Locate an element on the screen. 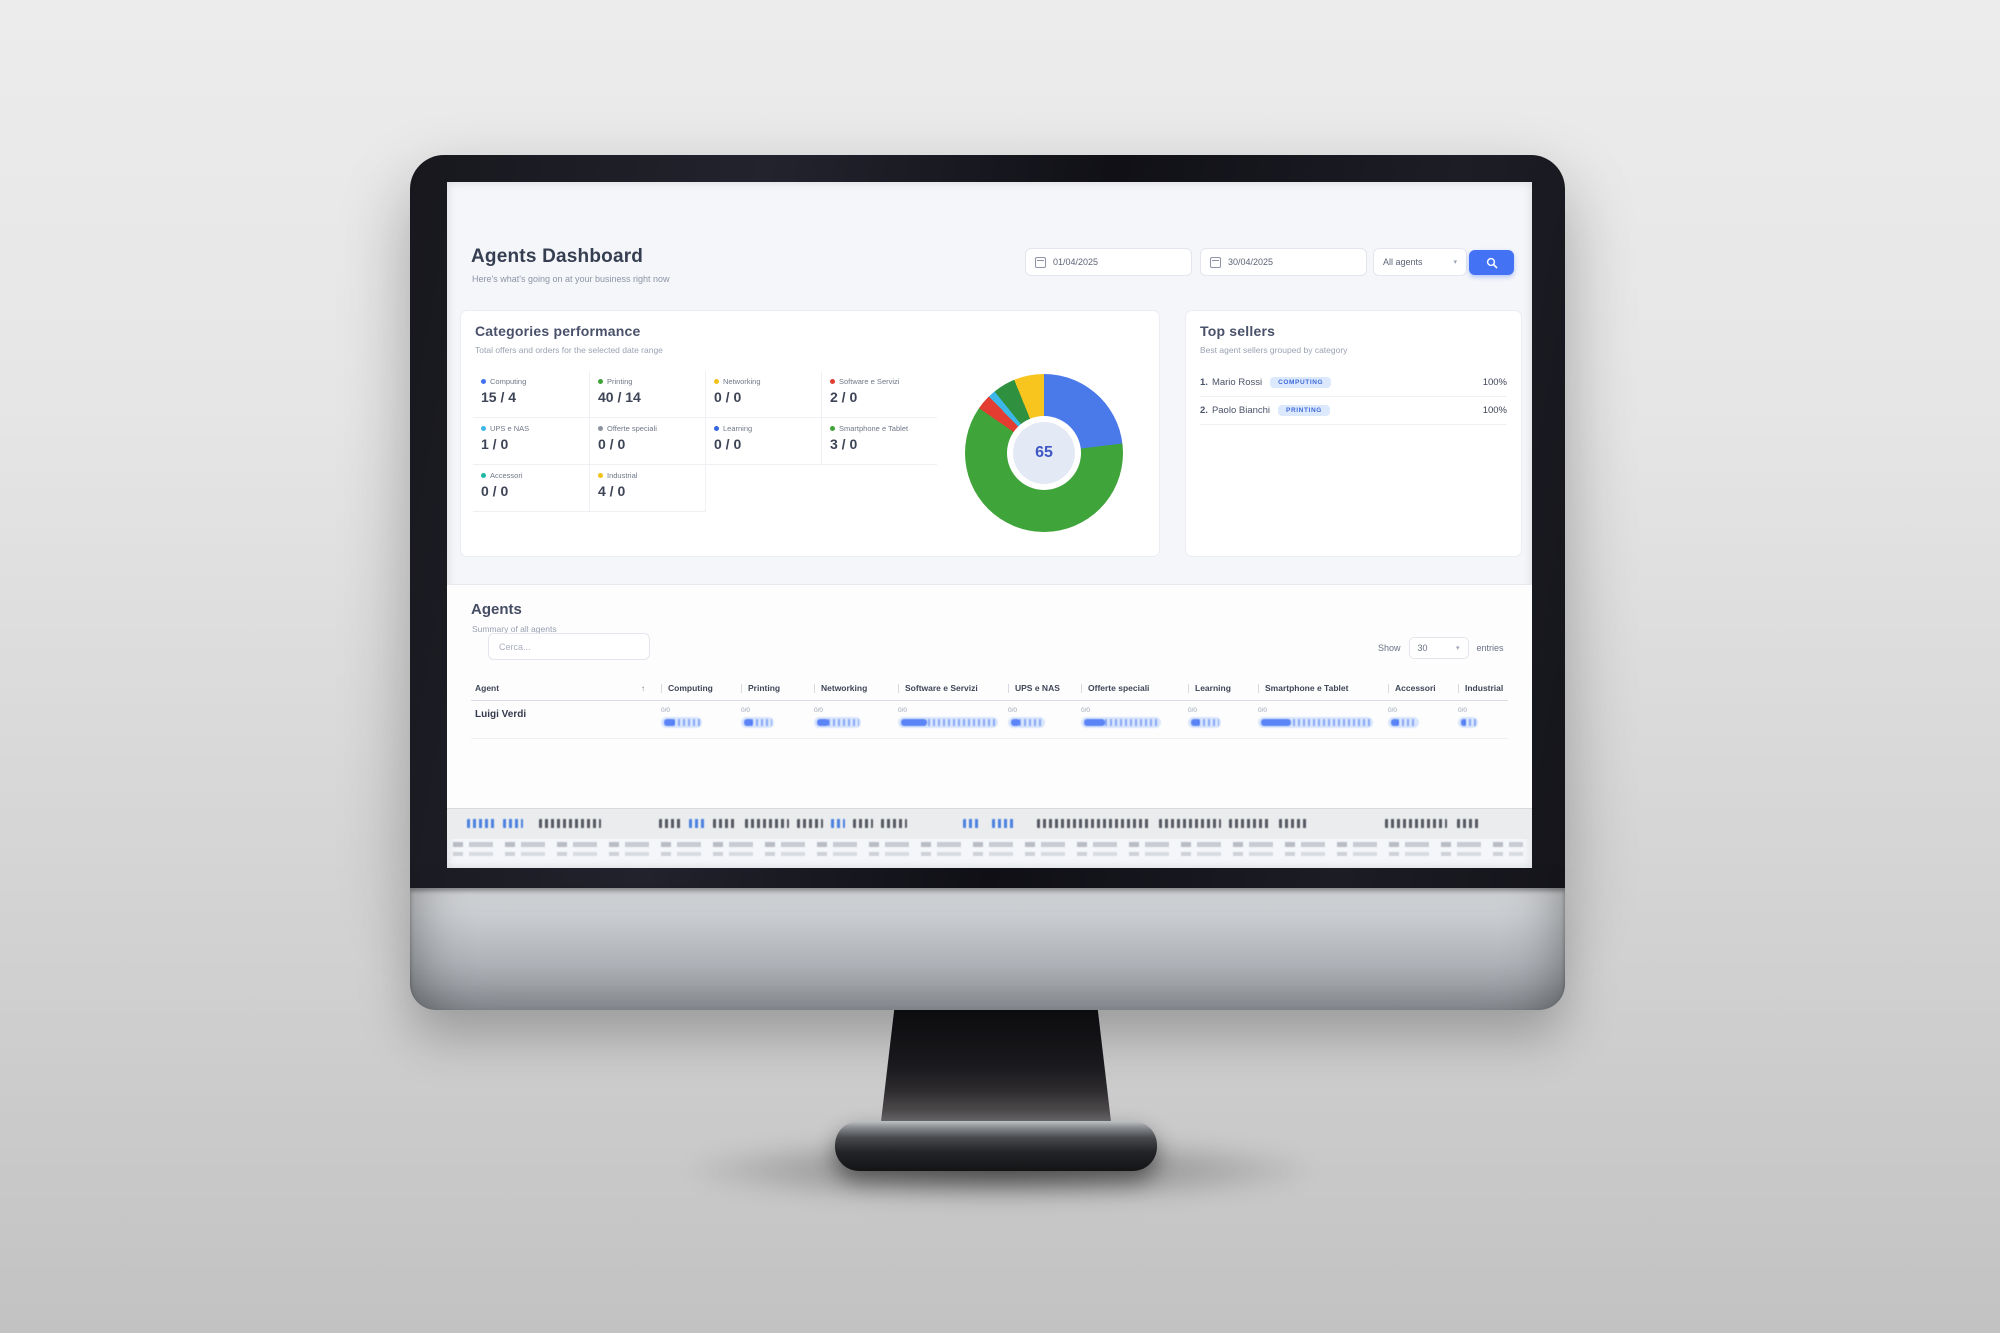 Image resolution: width=2000 pixels, height=1333 pixels. legend-item: Software e Servizi 2 / 0 is located at coordinates (879, 394).